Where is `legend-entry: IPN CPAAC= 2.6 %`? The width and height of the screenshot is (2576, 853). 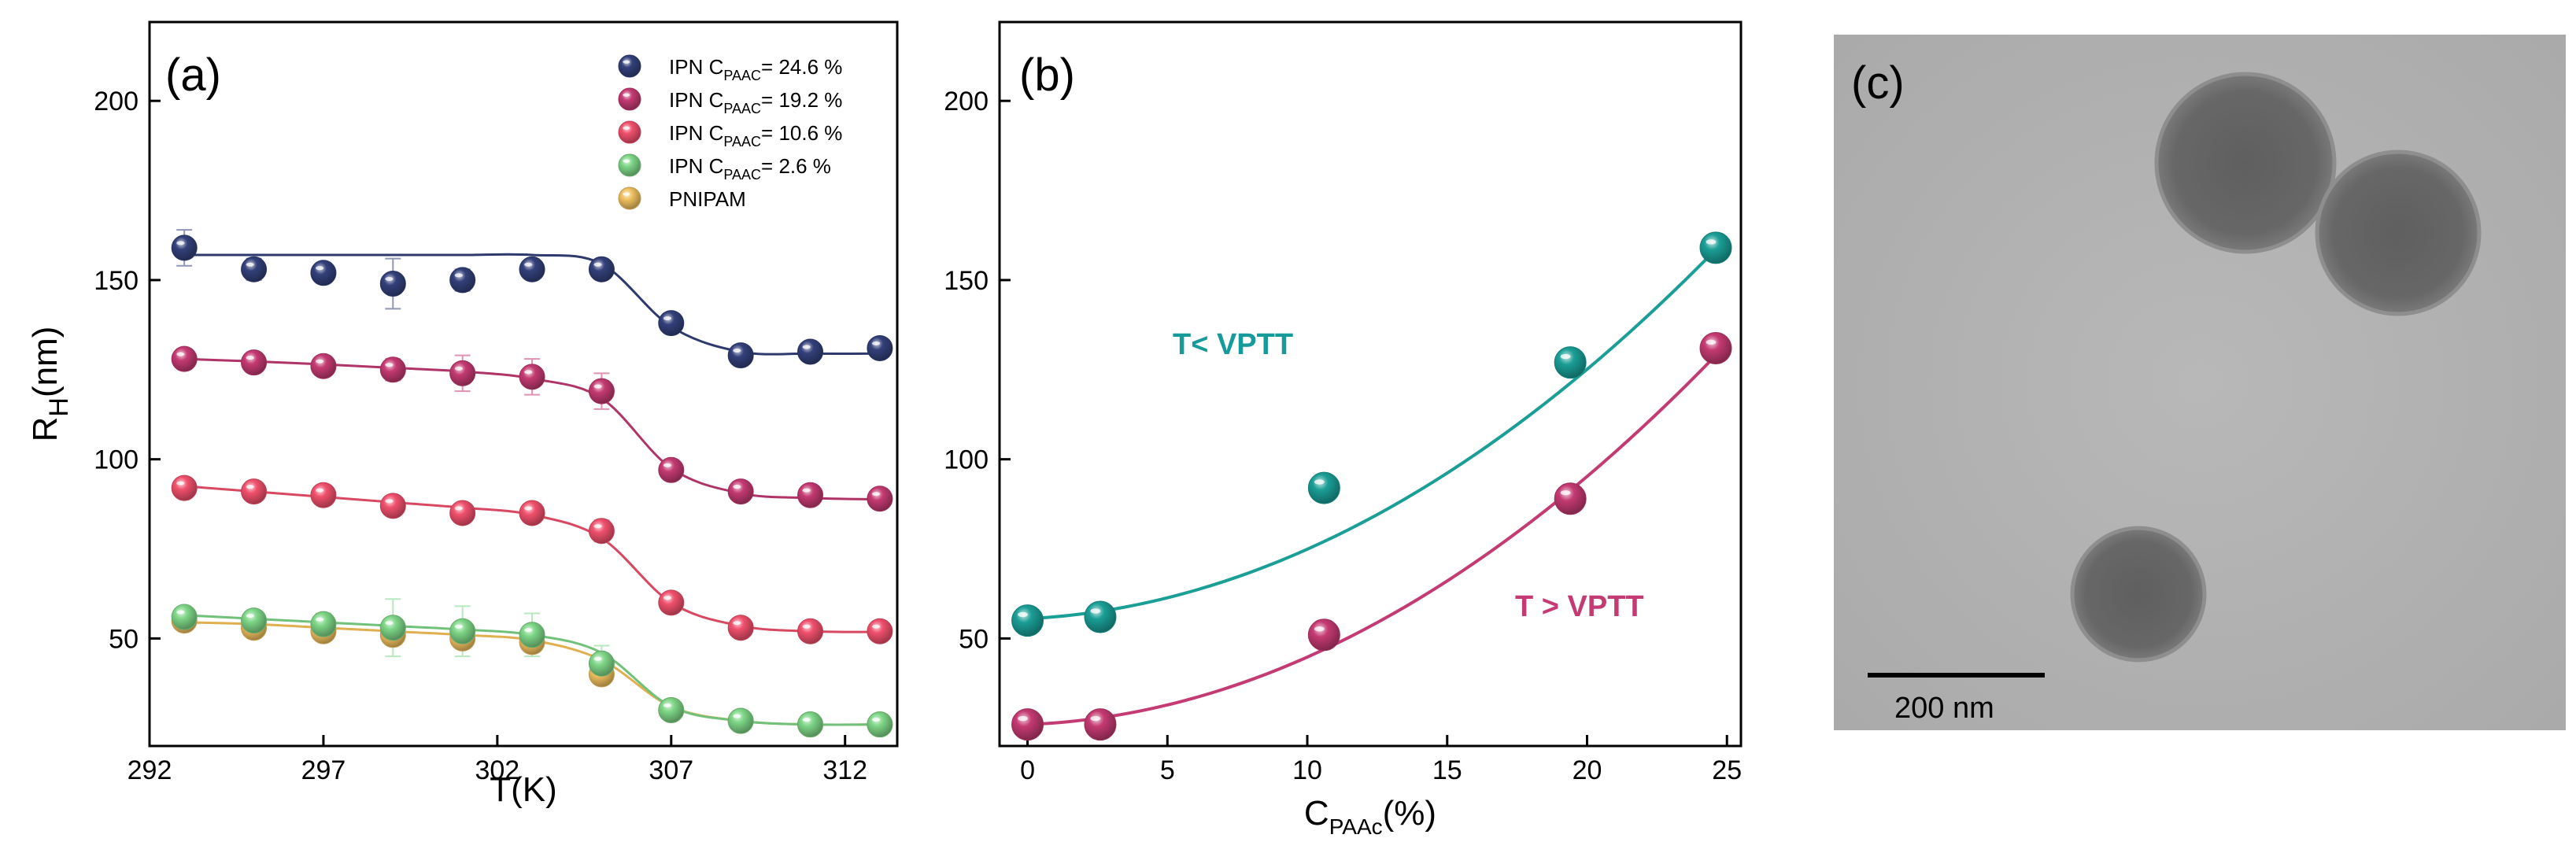
legend-entry: IPN CPAAC= 2.6 % is located at coordinates (750, 168).